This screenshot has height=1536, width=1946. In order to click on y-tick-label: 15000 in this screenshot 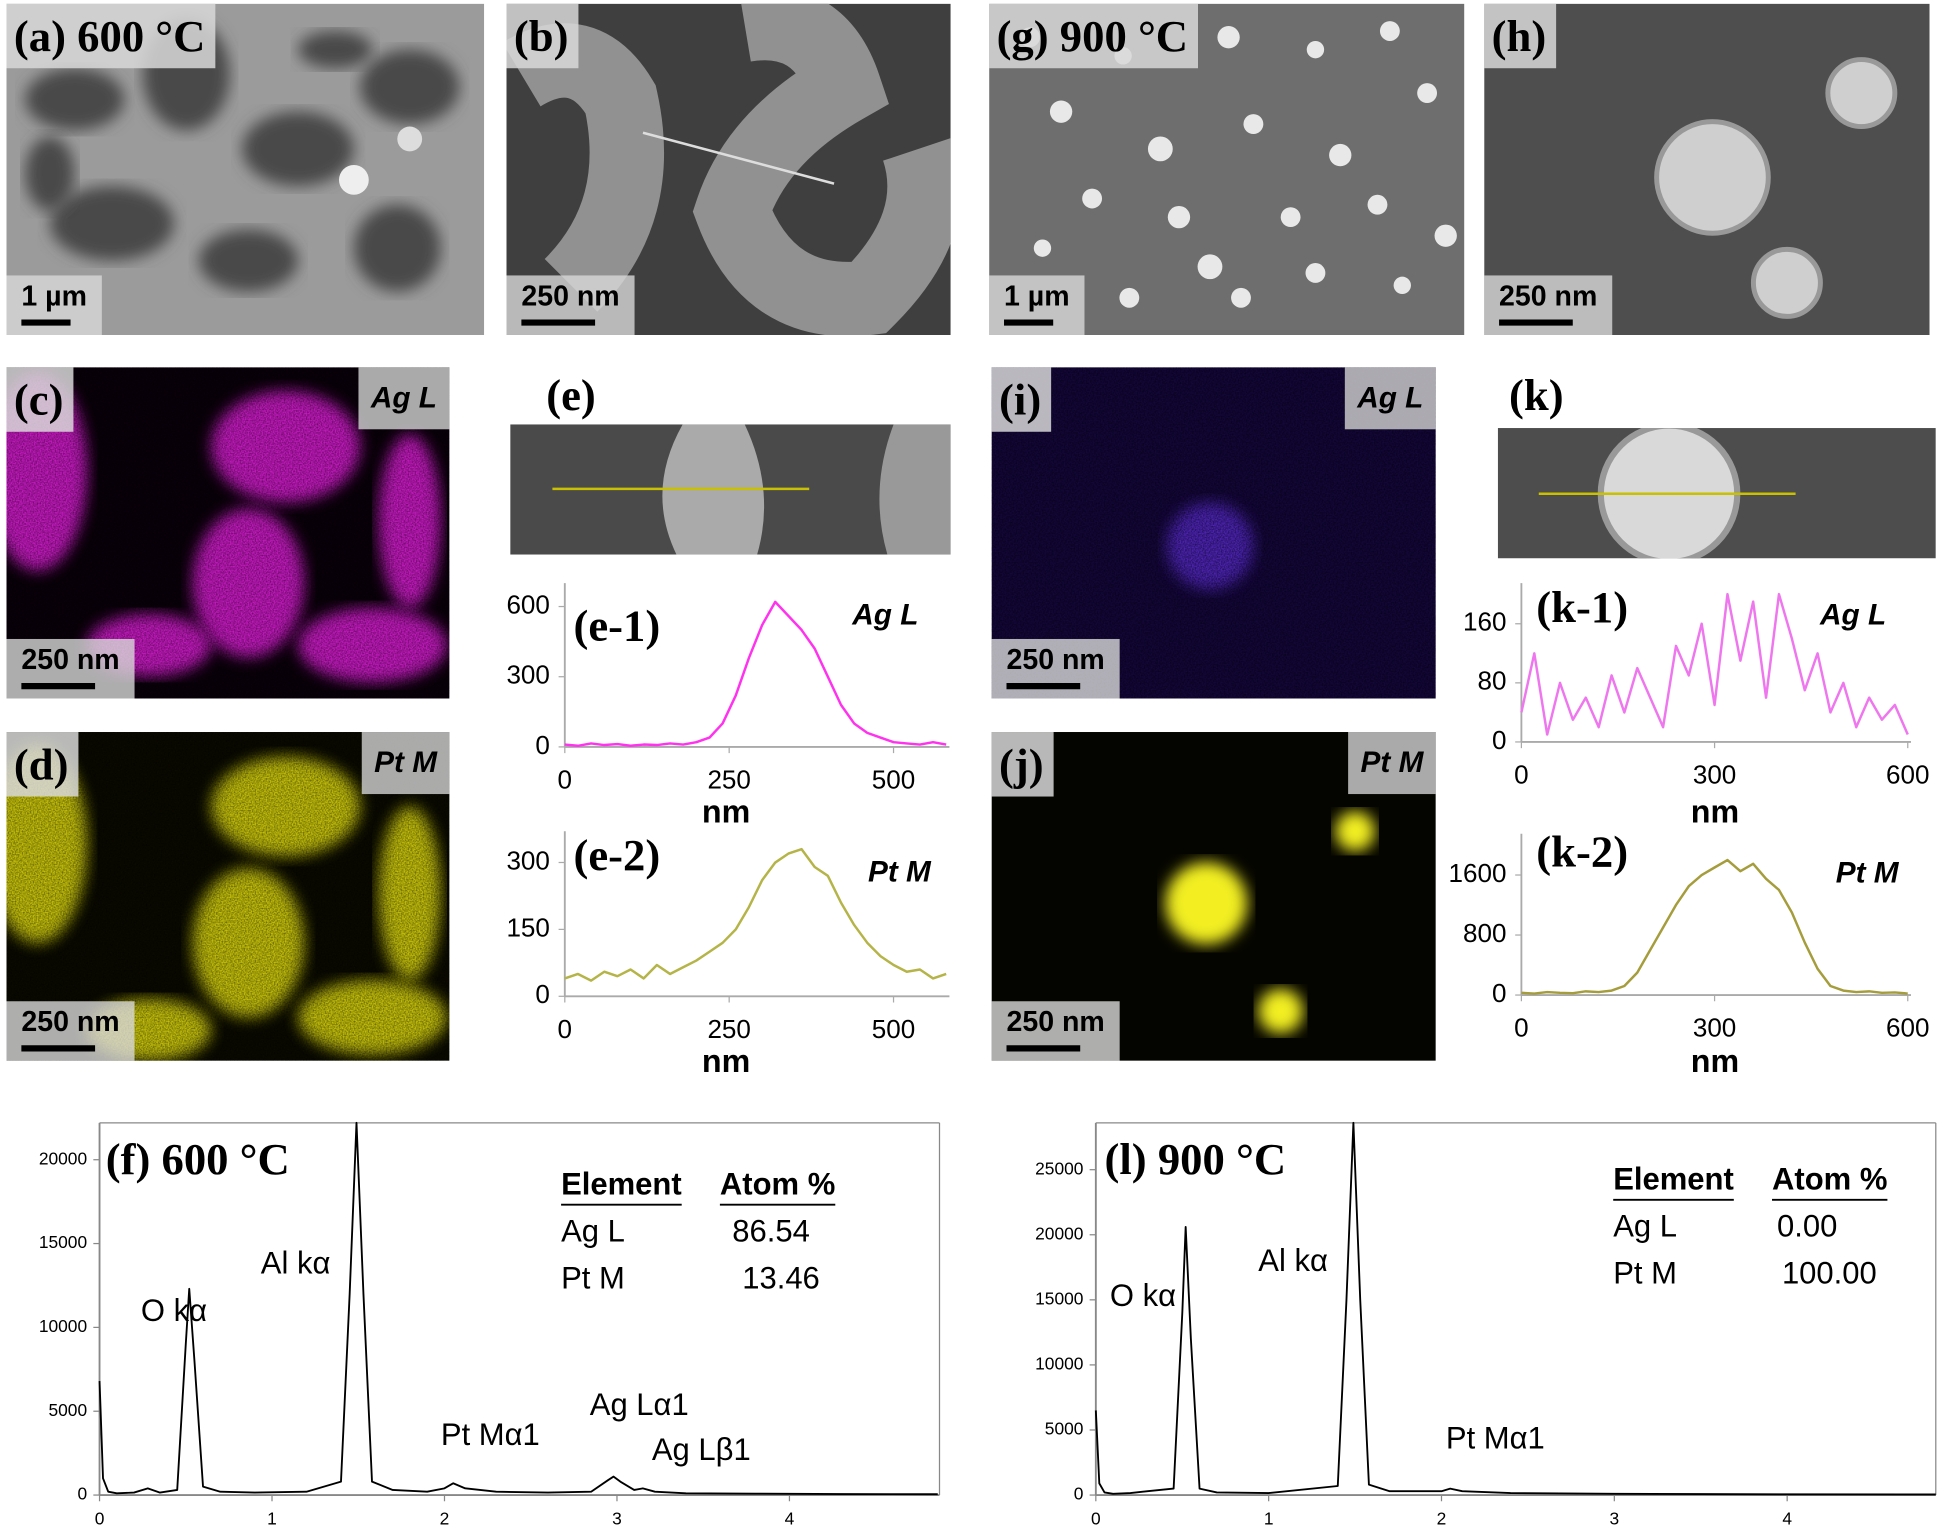, I will do `click(63, 1242)`.